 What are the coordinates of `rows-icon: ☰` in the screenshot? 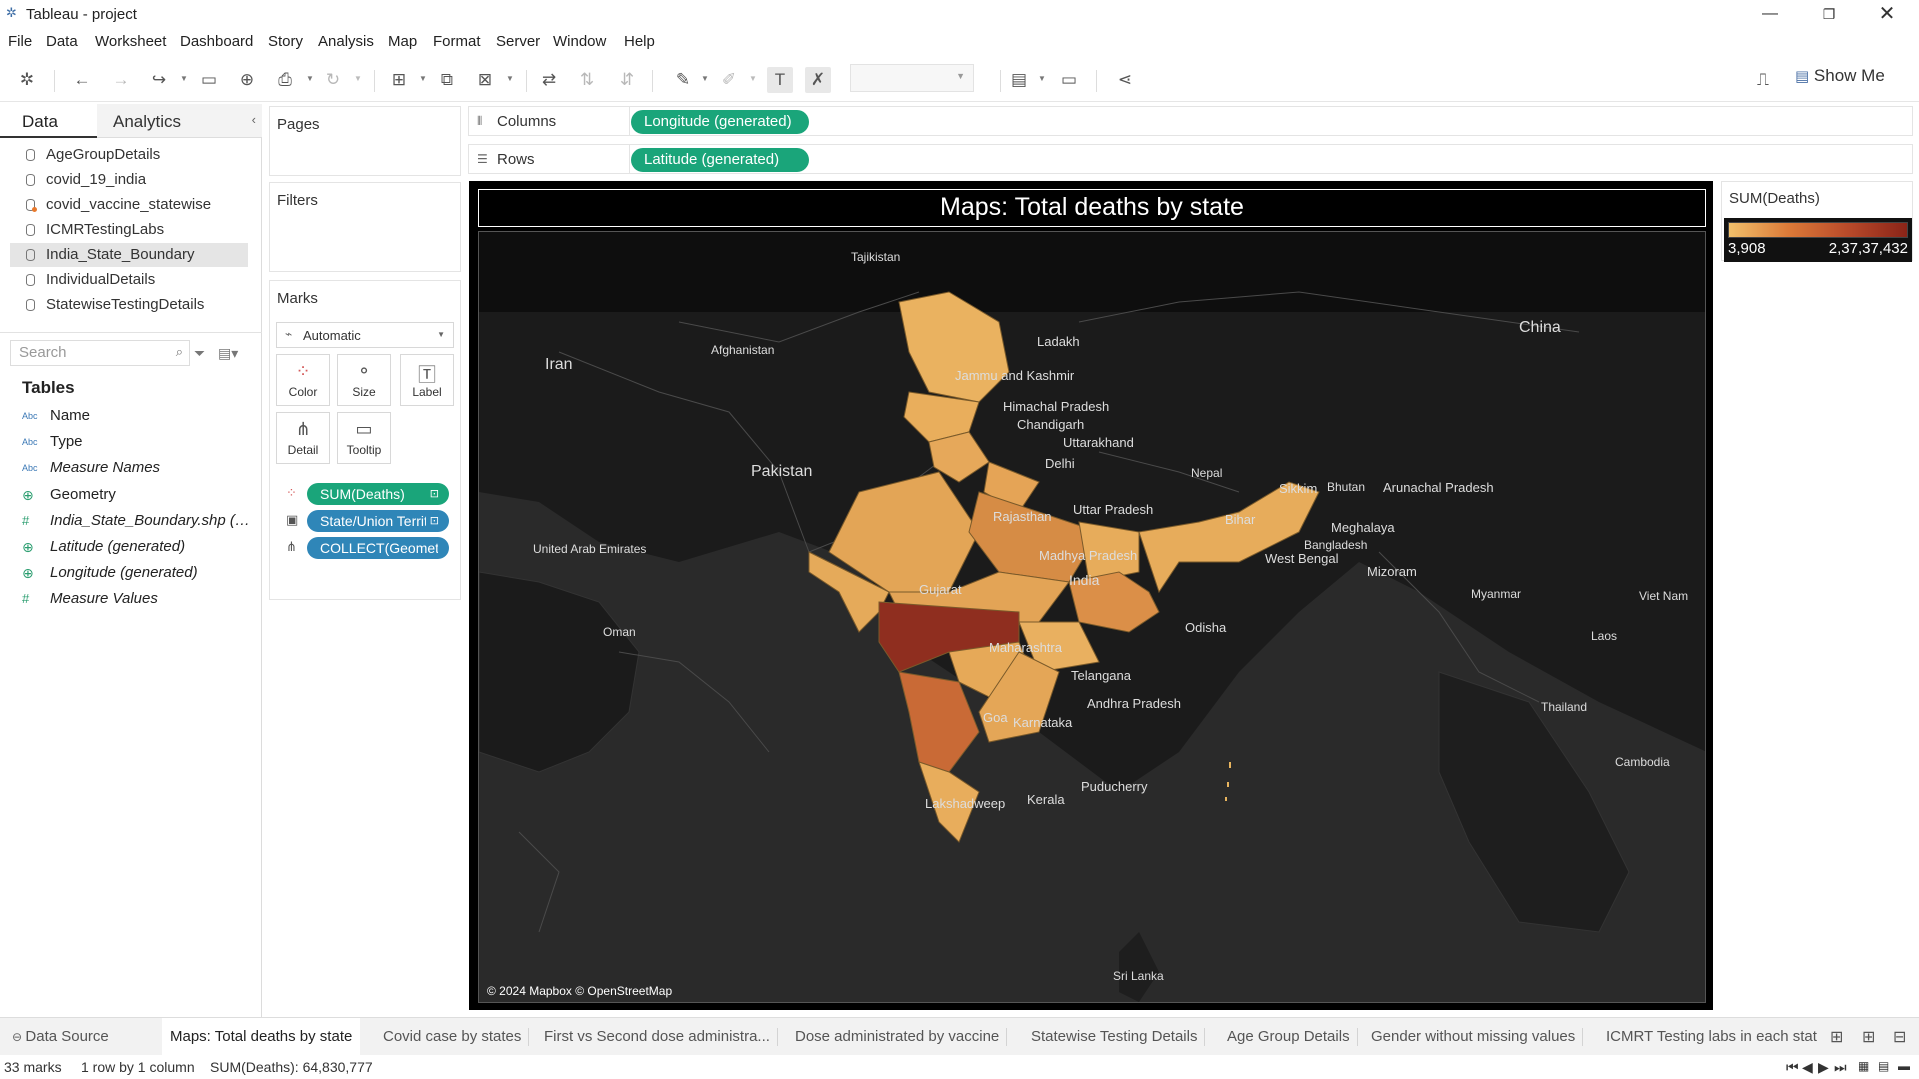 It's located at (482, 159).